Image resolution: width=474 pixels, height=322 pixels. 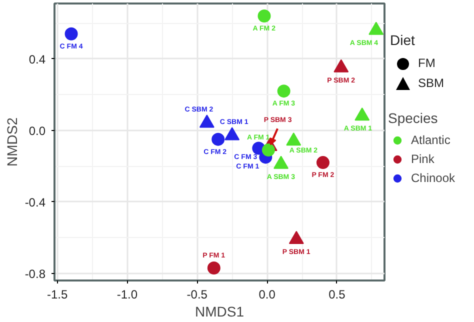 What do you see at coordinates (433, 178) in the screenshot?
I see `legend-label: Chinook` at bounding box center [433, 178].